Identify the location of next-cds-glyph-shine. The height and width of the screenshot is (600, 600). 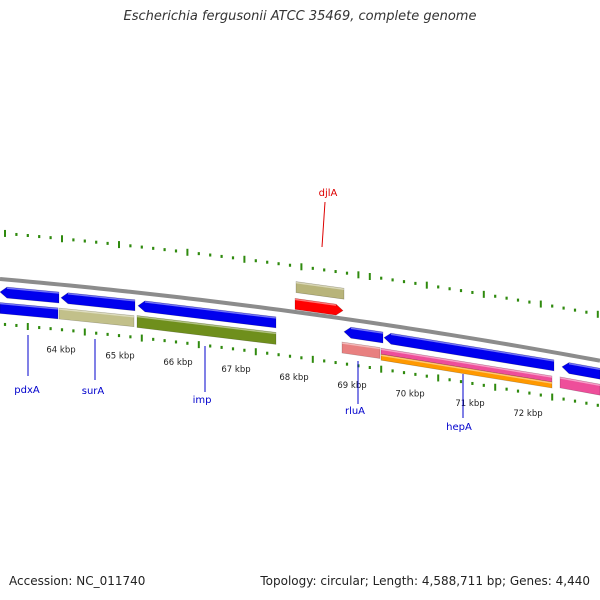
(584, 366).